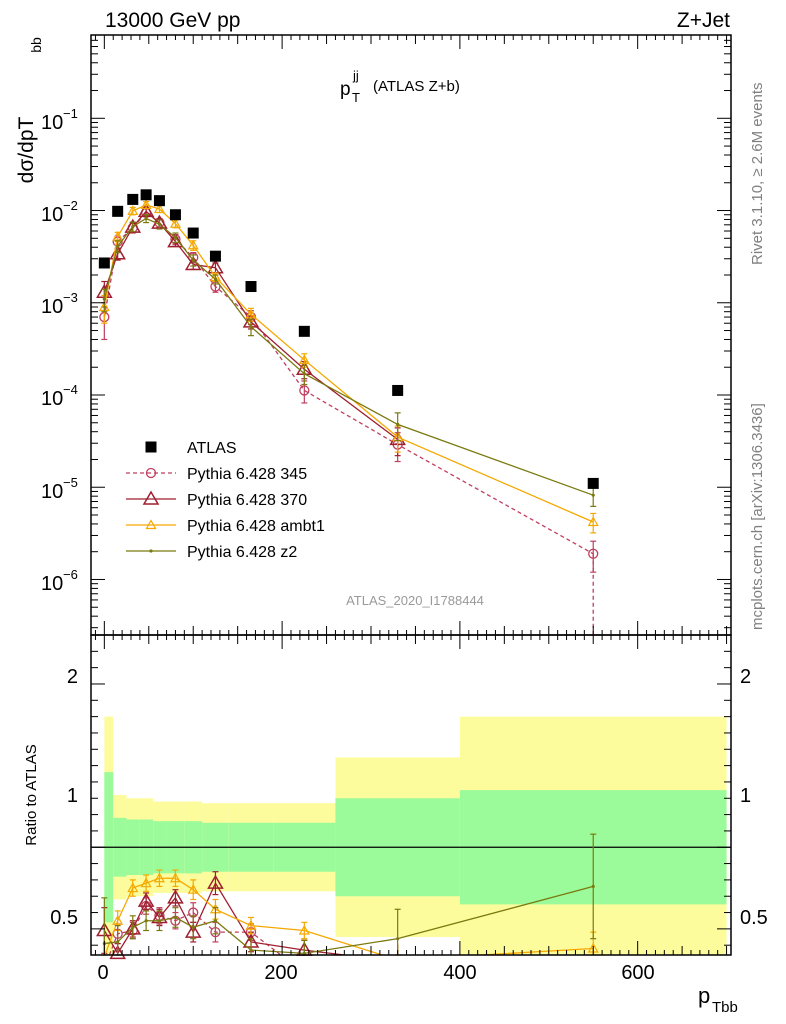 Image resolution: width=786 pixels, height=1024 pixels. What do you see at coordinates (745, 677) in the screenshot?
I see `ratio-ytick-2-right: 2` at bounding box center [745, 677].